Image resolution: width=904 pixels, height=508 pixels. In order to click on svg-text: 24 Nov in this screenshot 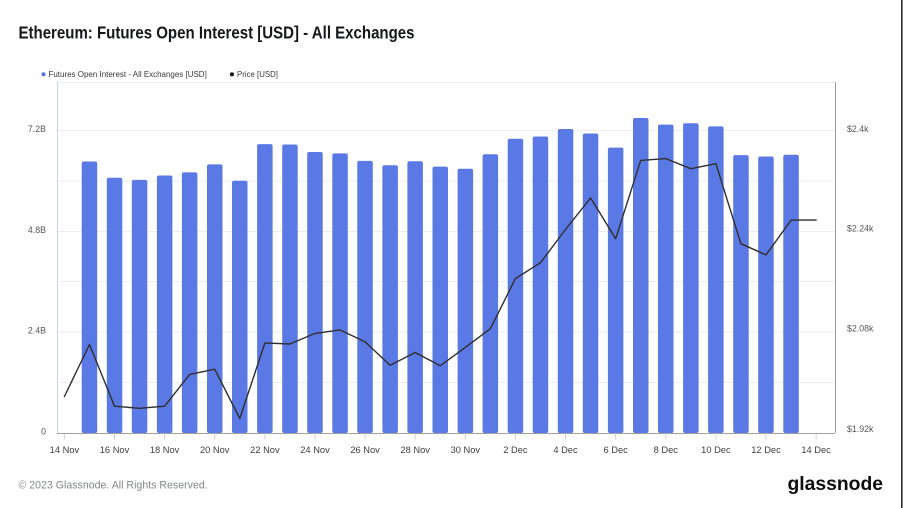, I will do `click(315, 450)`.